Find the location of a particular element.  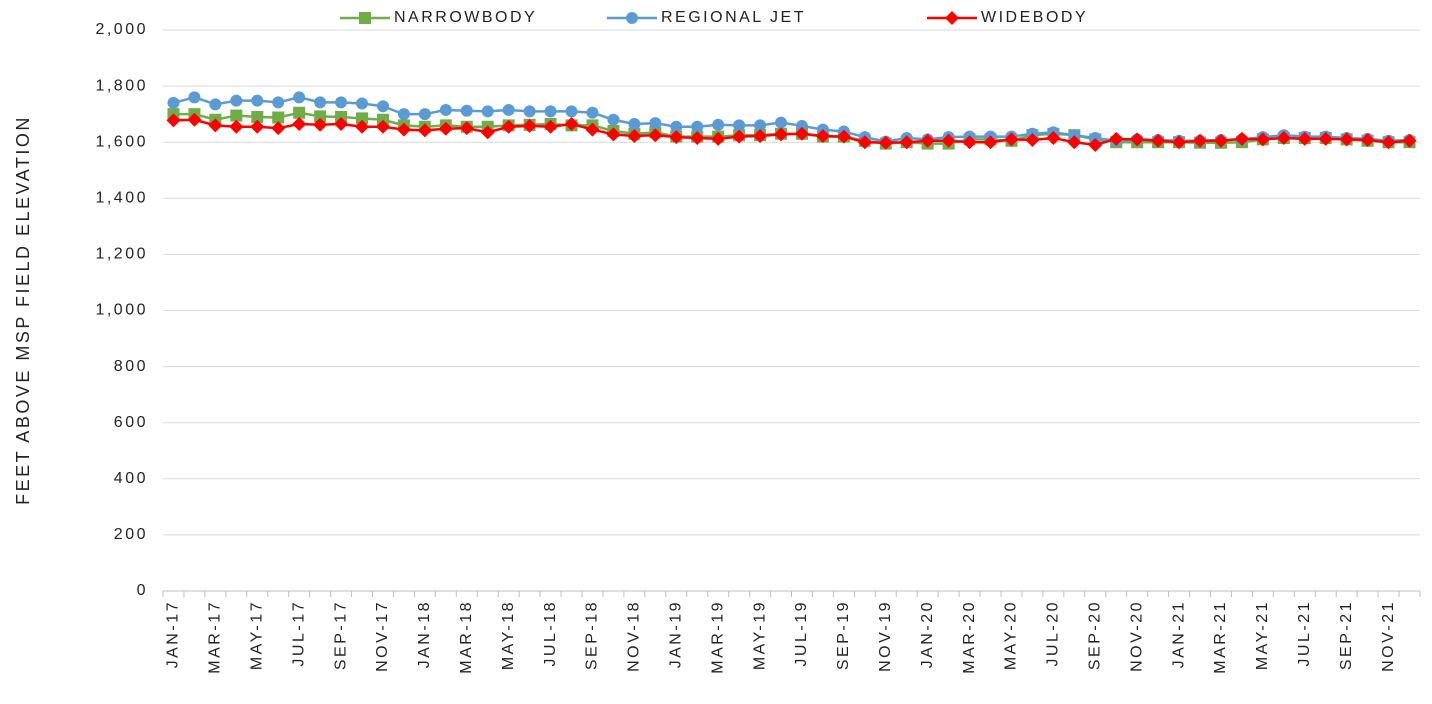

x-tick-label: JUL-20 is located at coordinates (1053, 633).